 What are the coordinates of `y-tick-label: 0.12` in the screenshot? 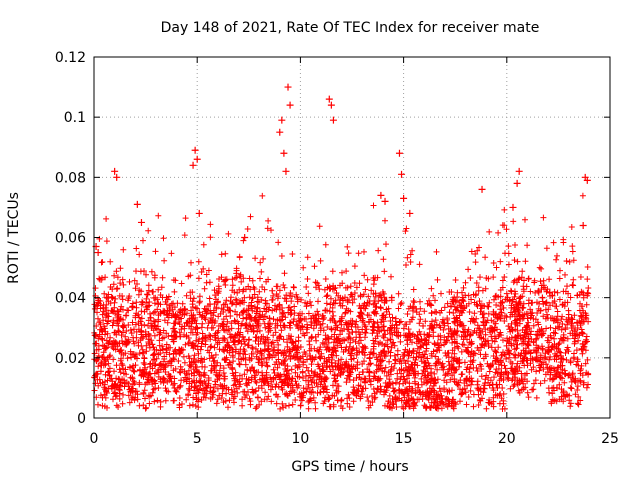 It's located at (70, 58).